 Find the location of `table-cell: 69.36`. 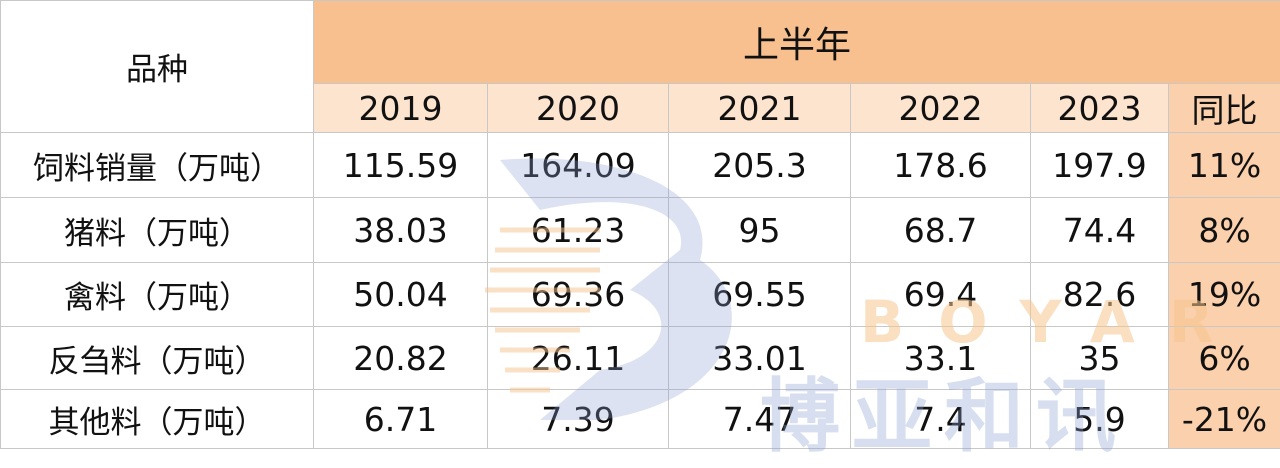

table-cell: 69.36 is located at coordinates (578, 295).